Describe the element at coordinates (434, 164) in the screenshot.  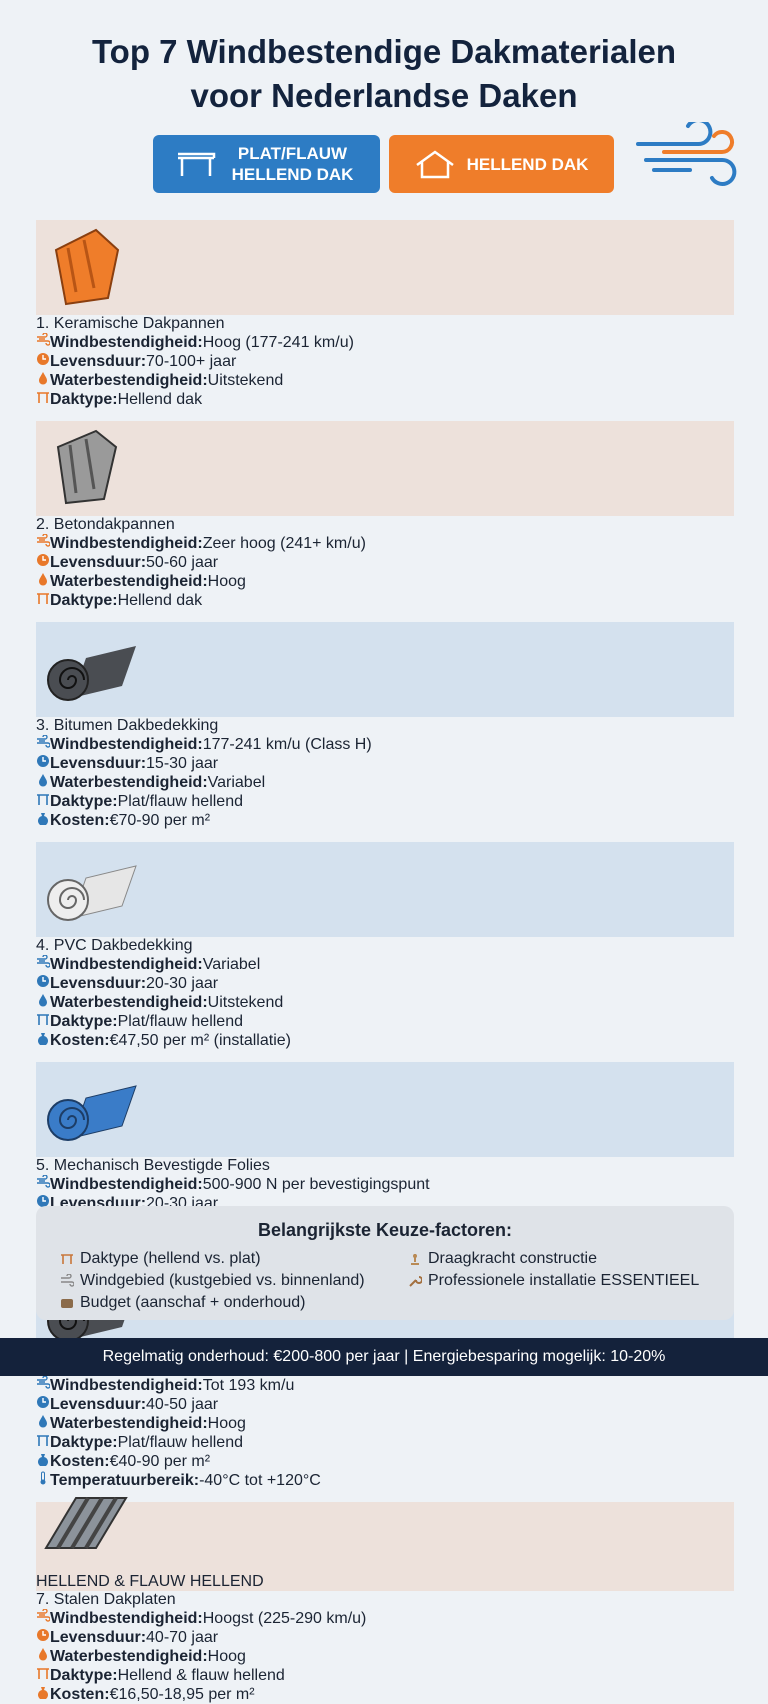
I see `house-icon` at that location.